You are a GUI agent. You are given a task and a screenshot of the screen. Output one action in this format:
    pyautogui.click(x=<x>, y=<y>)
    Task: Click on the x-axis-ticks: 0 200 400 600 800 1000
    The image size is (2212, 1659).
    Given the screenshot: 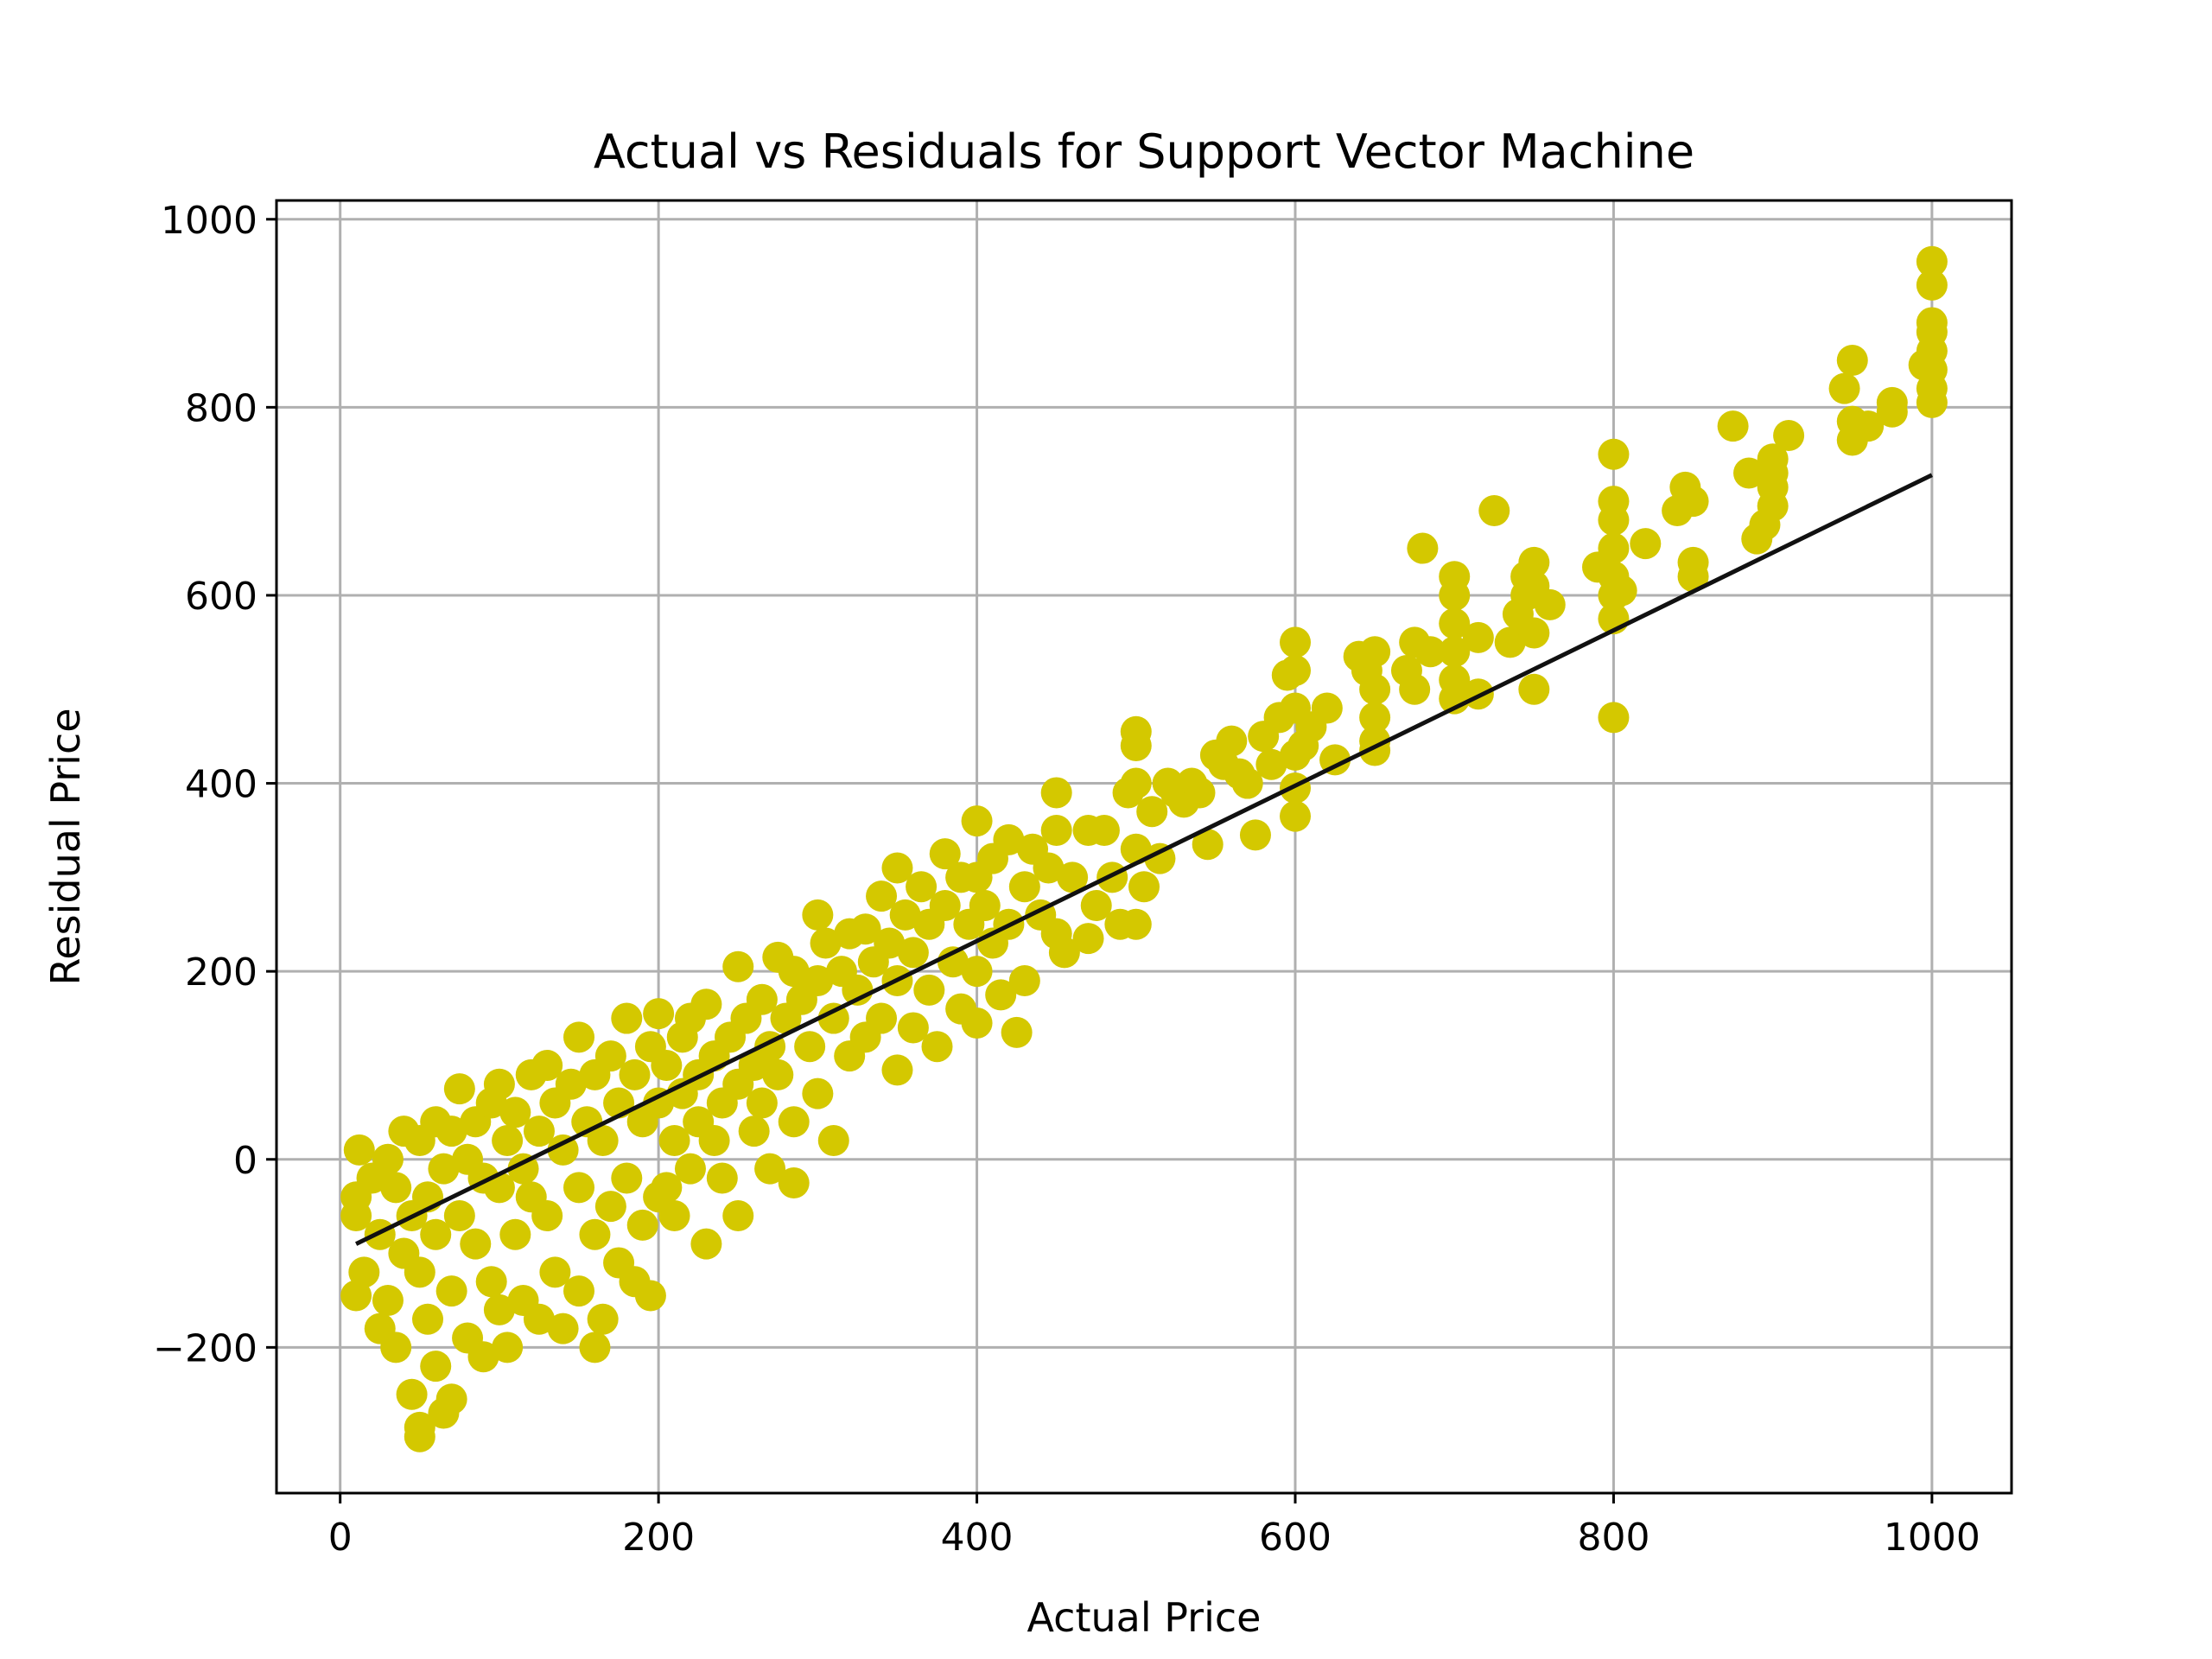 What is the action you would take?
    pyautogui.click(x=1154, y=1526)
    